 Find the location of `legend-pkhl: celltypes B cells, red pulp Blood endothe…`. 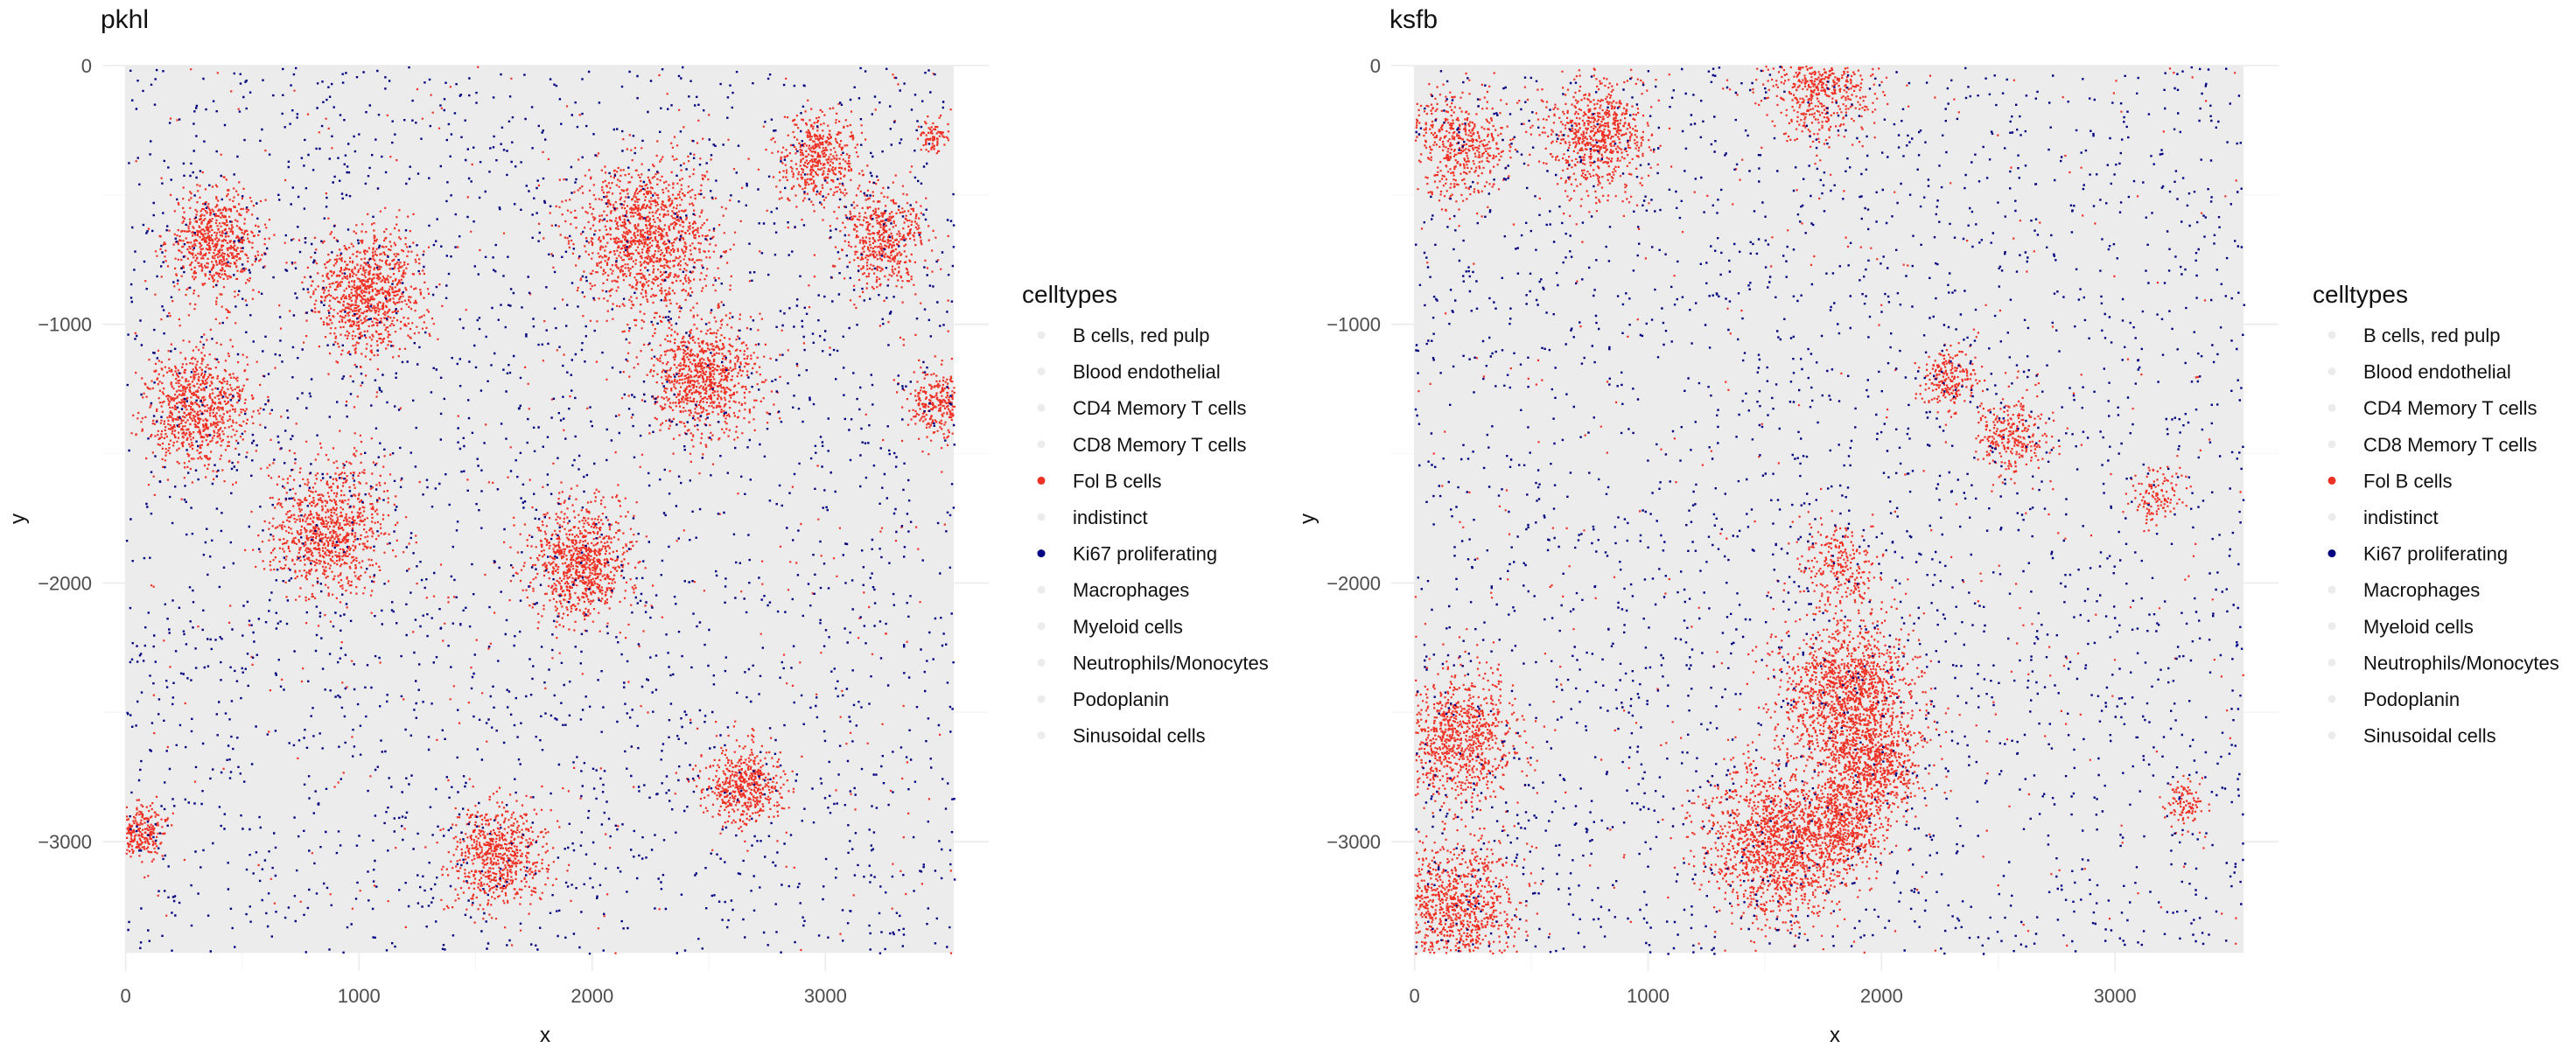

legend-pkhl: celltypes B cells, red pulp Blood endothe… is located at coordinates (1145, 514).